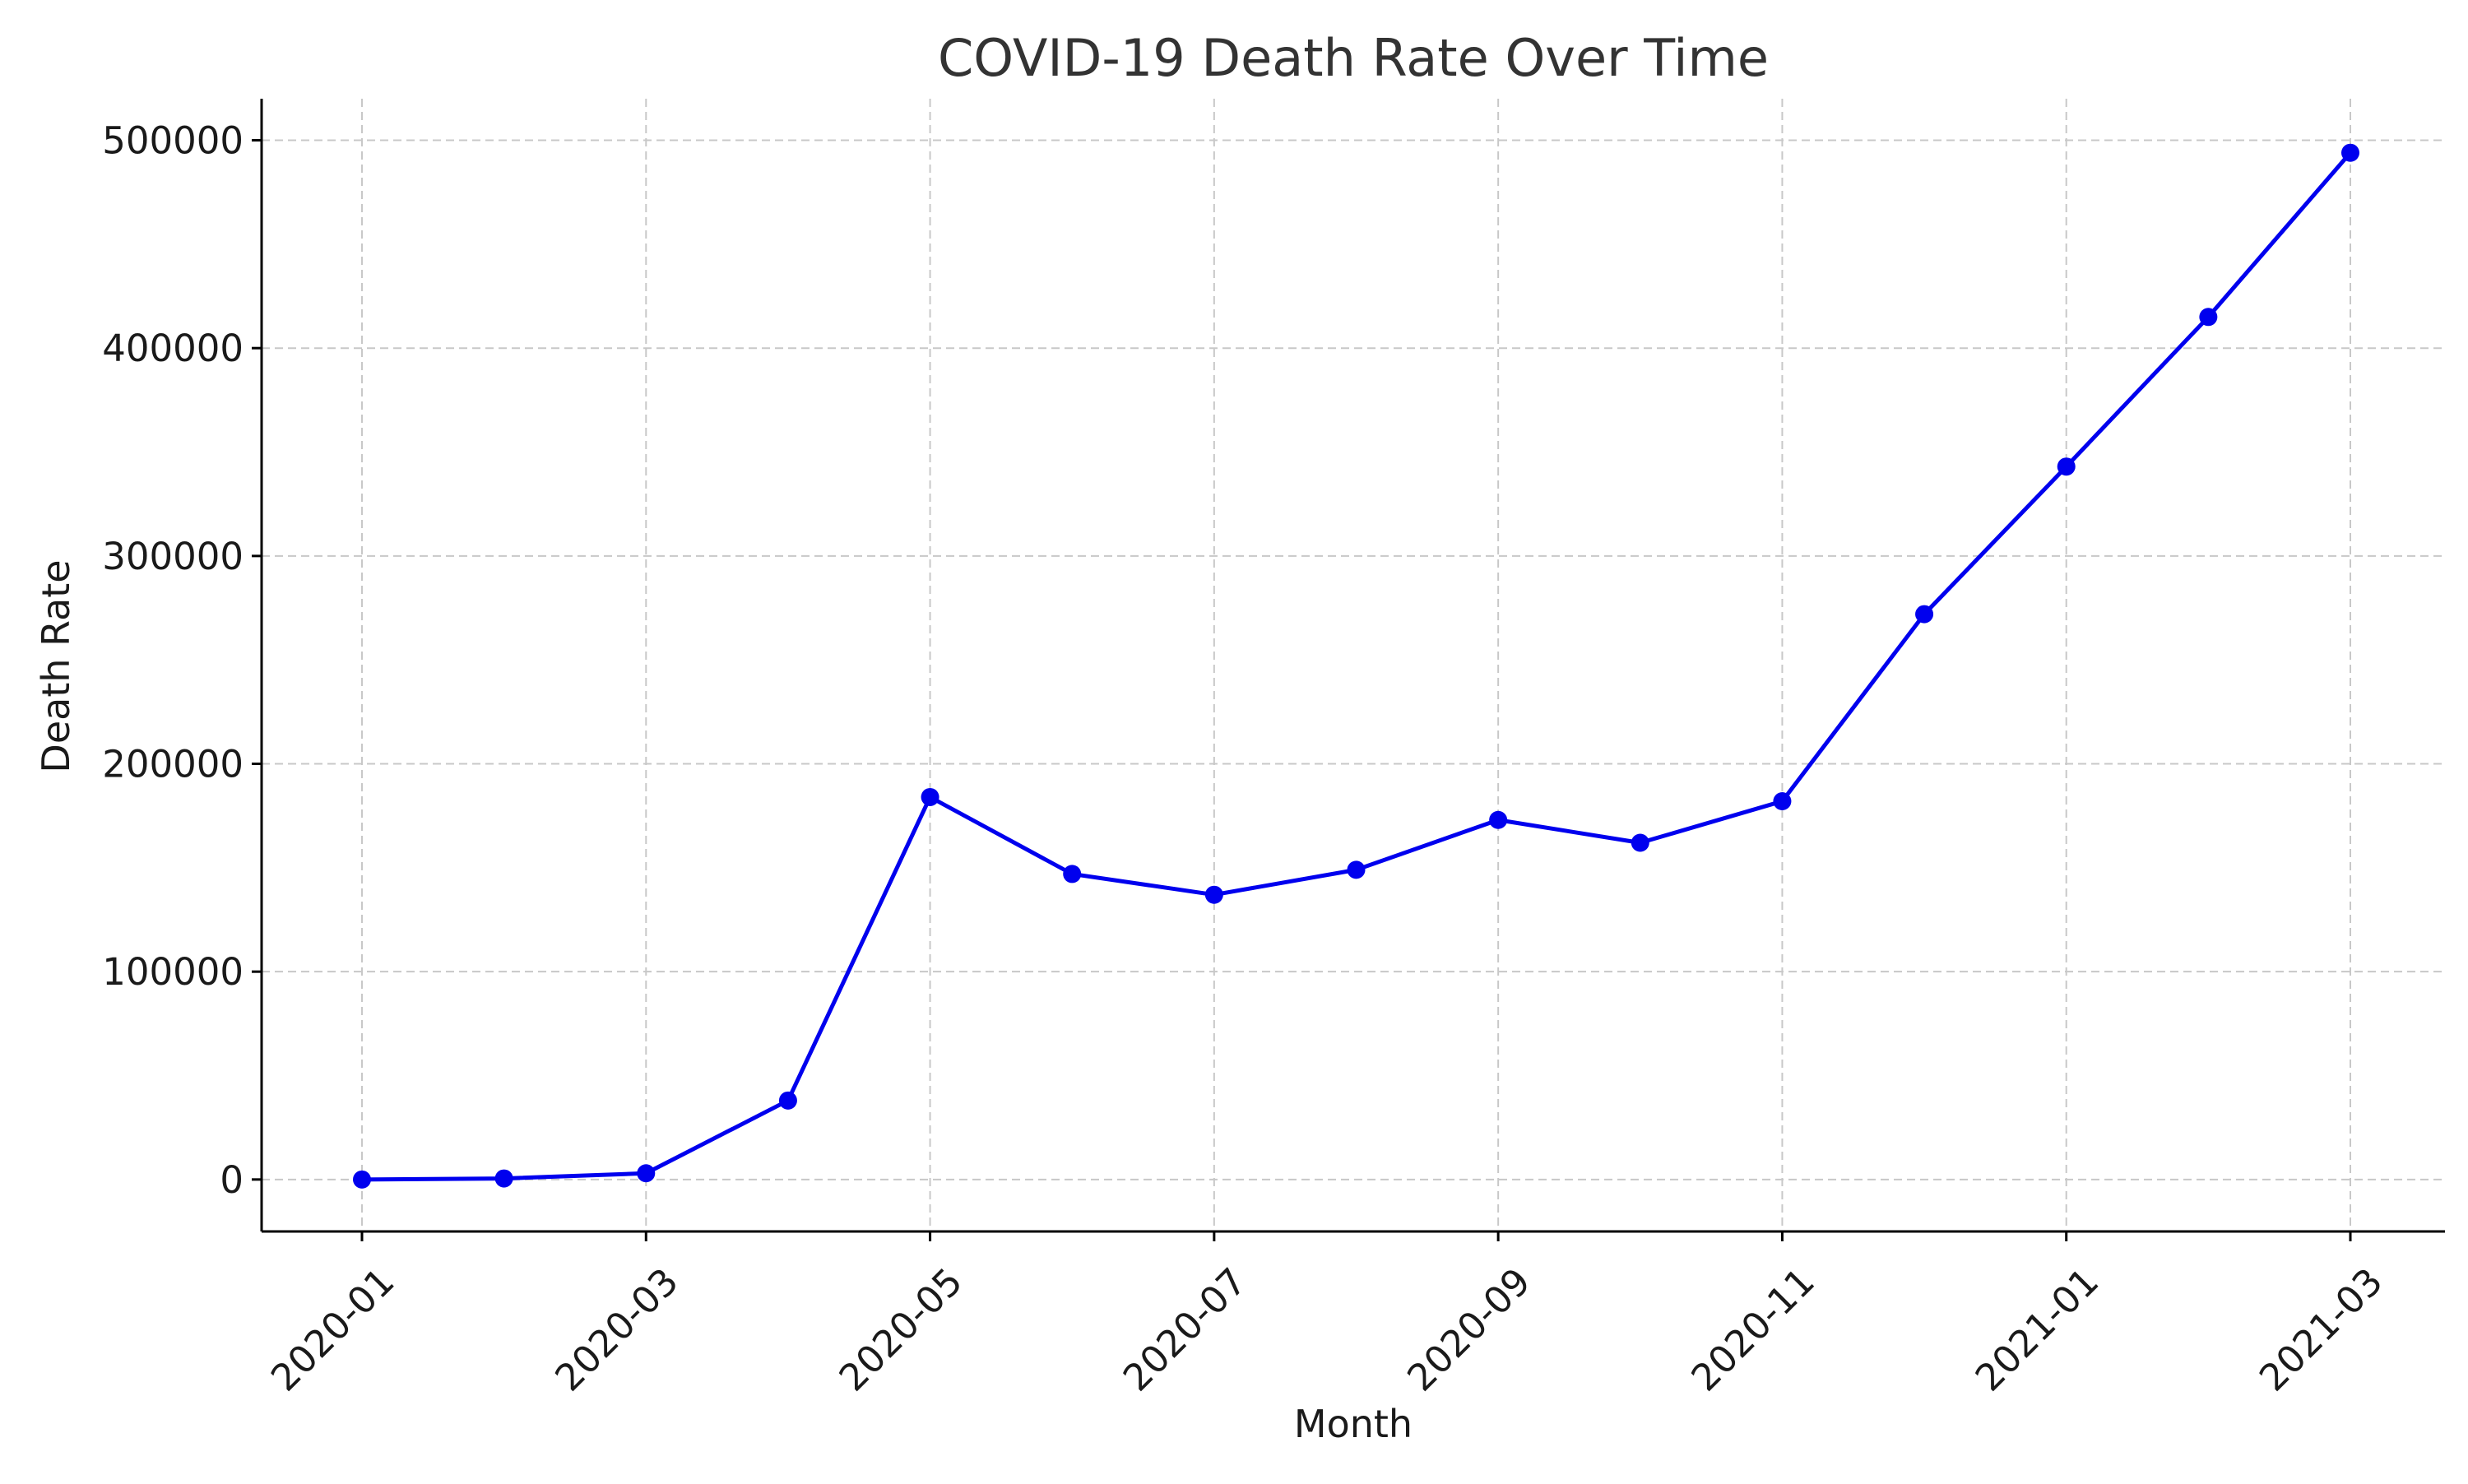  Describe the element at coordinates (173, 764) in the screenshot. I see `y-tick-label: 200000` at that location.